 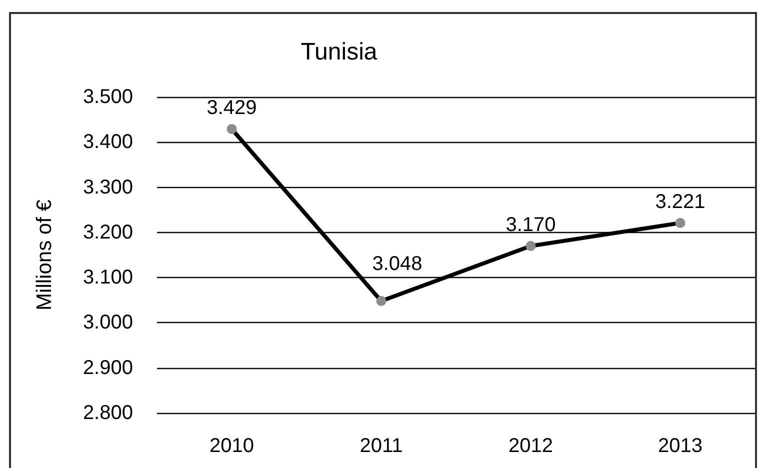 What do you see at coordinates (680, 201) in the screenshot?
I see `data-label: 3.221` at bounding box center [680, 201].